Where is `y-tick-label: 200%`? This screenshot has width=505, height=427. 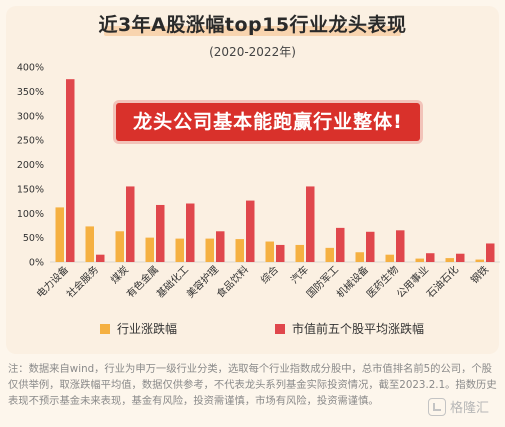
y-tick-label: 200% is located at coordinates (30, 165).